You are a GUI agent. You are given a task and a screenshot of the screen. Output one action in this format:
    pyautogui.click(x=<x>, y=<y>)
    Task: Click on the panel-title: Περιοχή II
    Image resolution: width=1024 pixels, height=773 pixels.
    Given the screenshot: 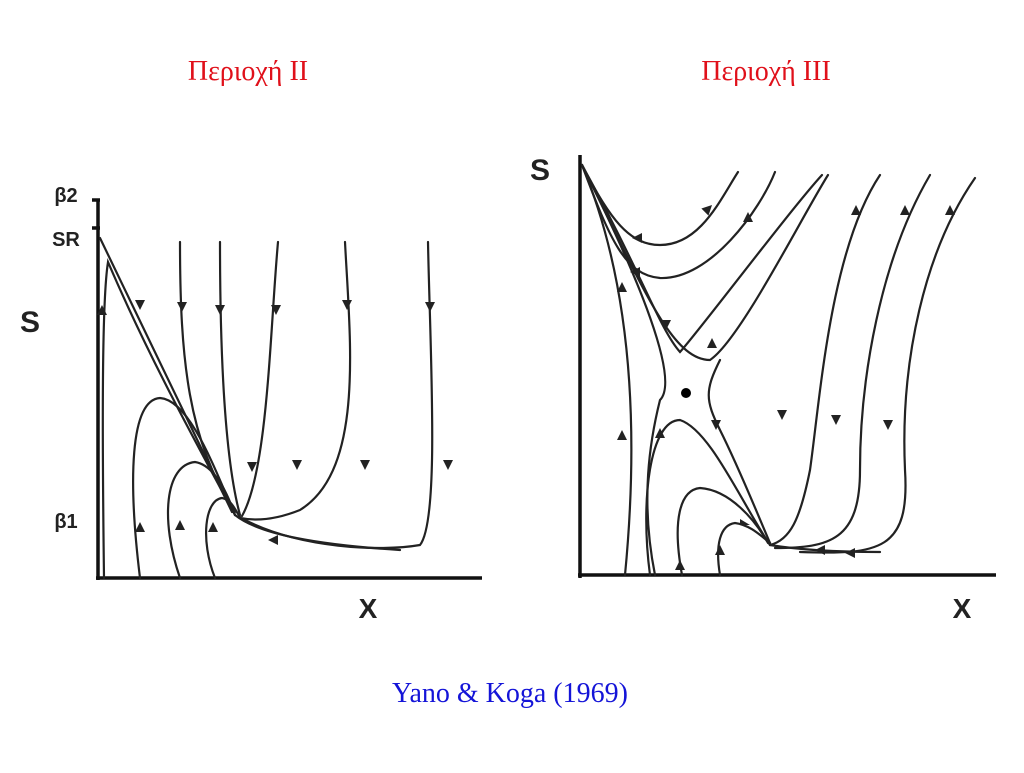 What is the action you would take?
    pyautogui.click(x=248, y=71)
    